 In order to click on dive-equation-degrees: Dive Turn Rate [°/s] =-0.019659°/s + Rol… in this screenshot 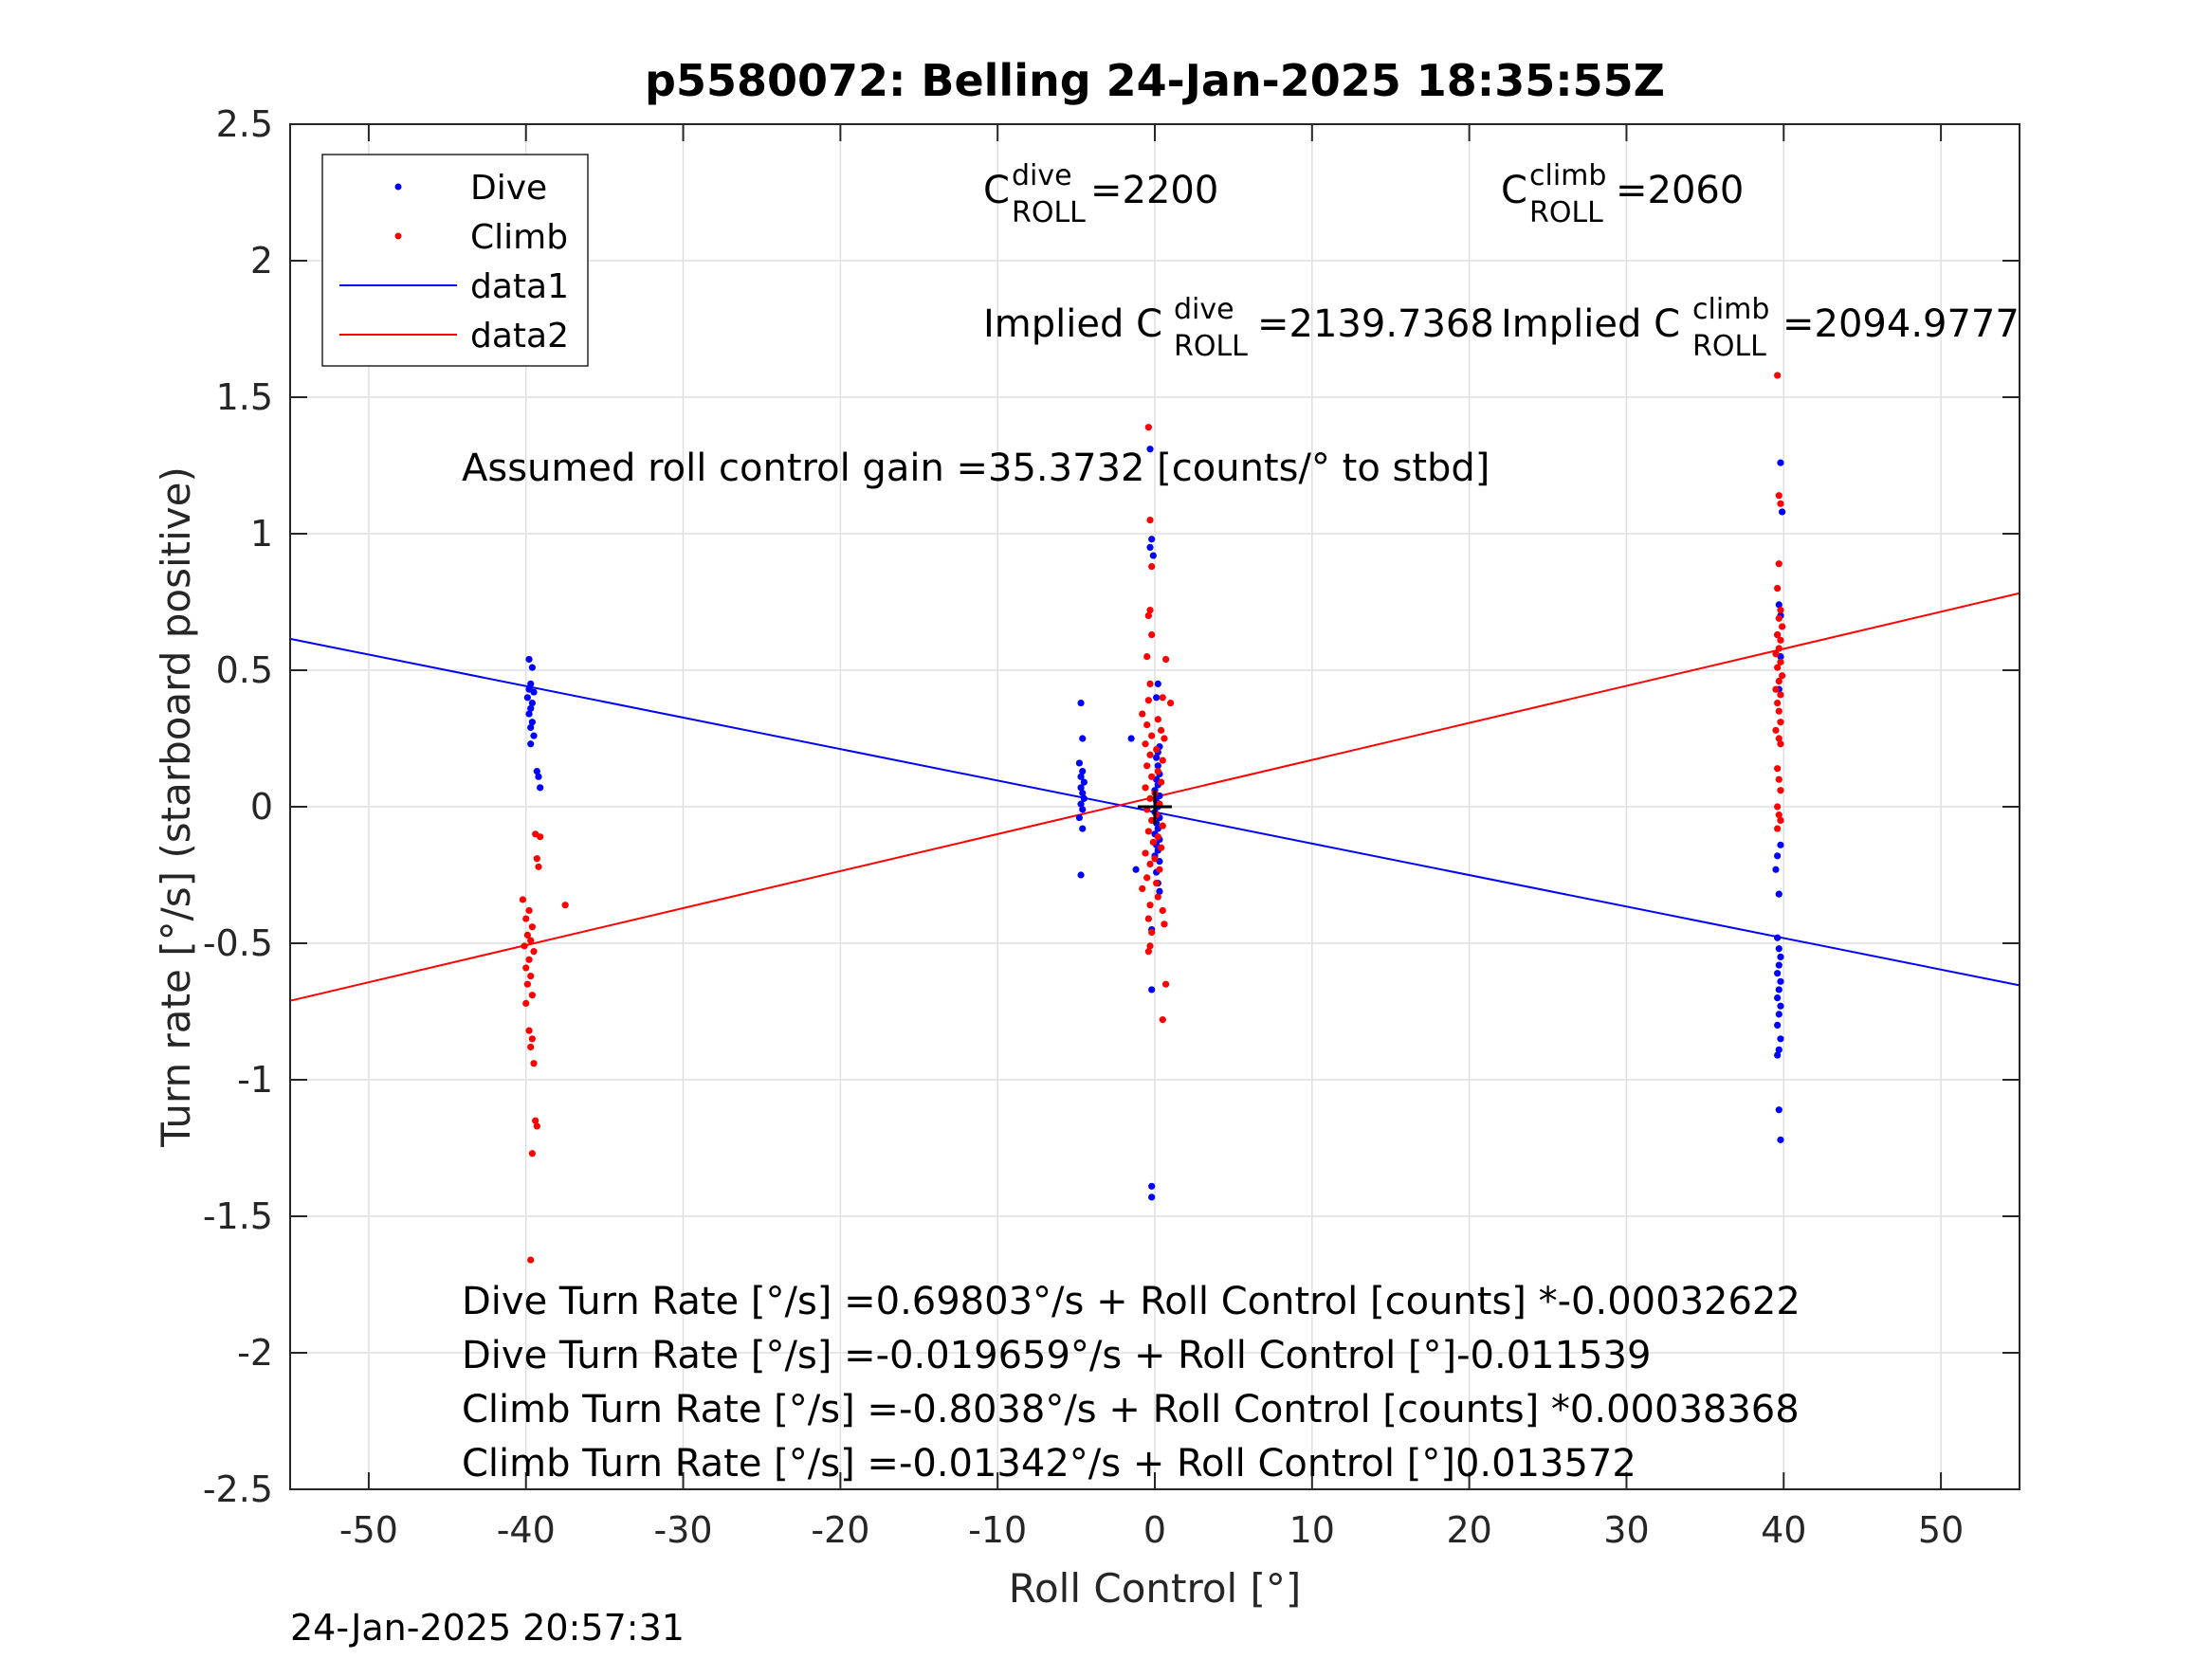, I will do `click(1056, 1355)`.